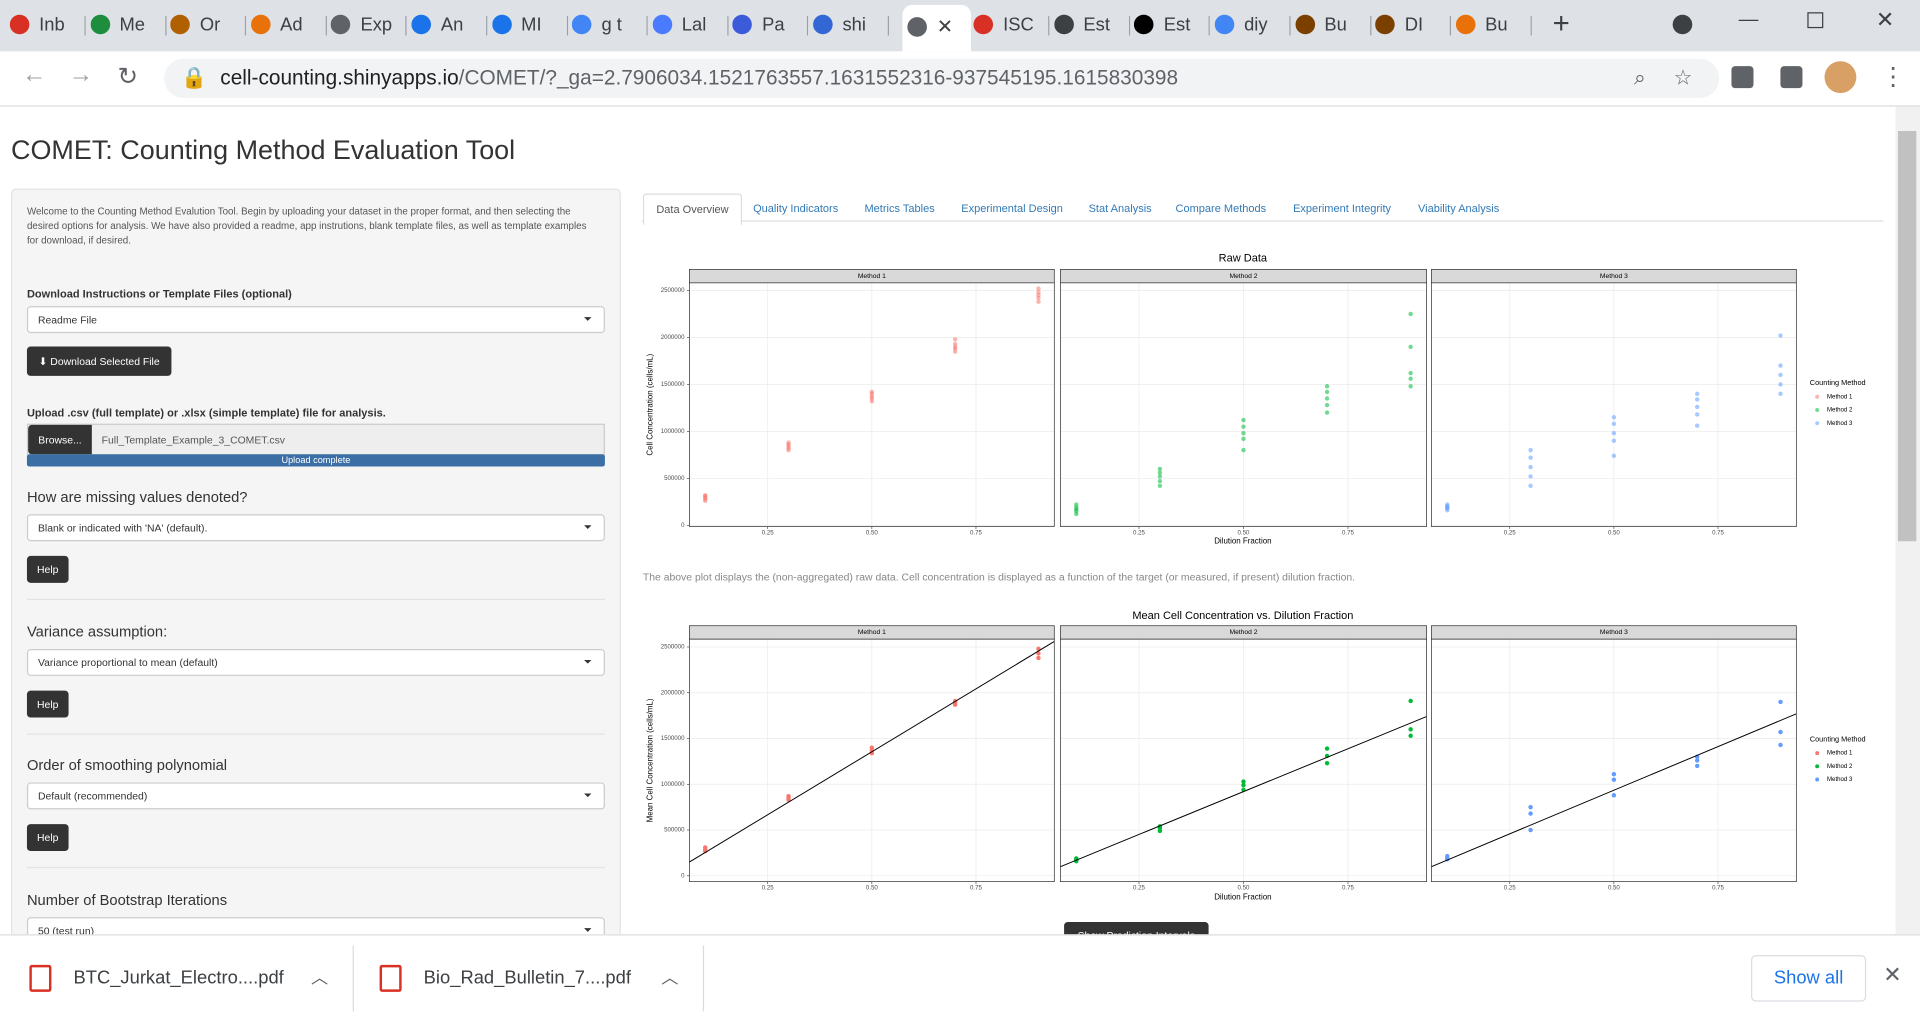 Image resolution: width=1920 pixels, height=1020 pixels. Describe the element at coordinates (1809, 978) in the screenshot. I see `show-all-button: Show all` at that location.